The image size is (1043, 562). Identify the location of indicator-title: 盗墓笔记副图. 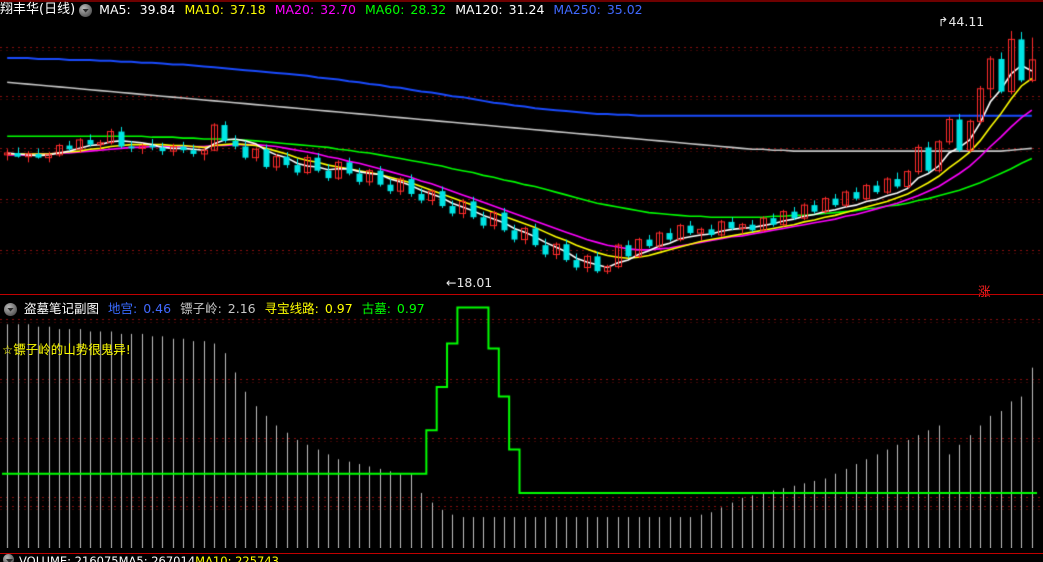
(62, 308).